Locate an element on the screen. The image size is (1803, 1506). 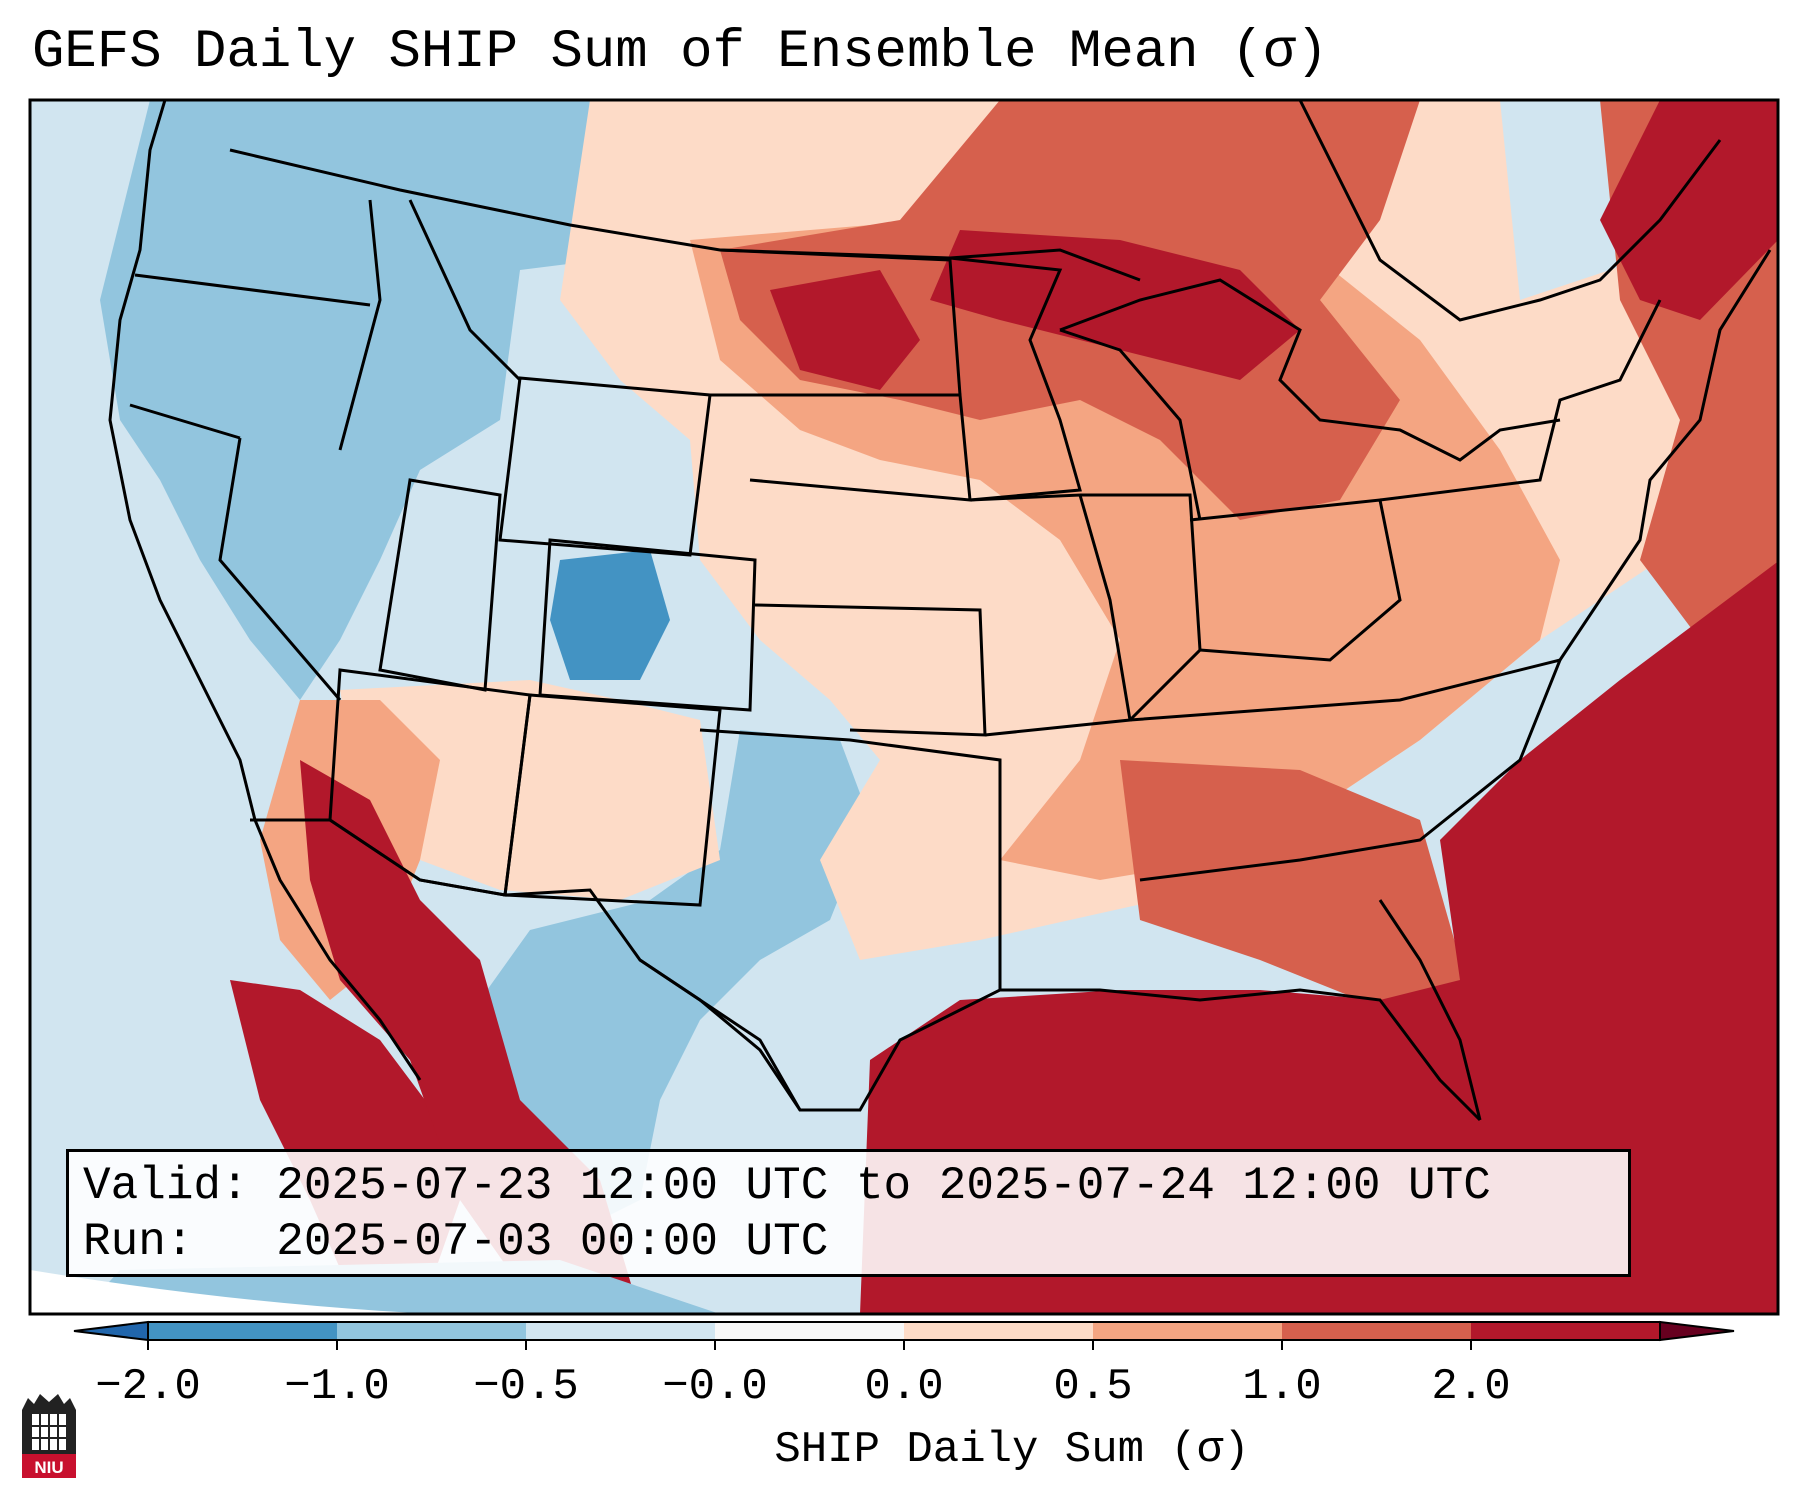
colorbar-tick-label: 2.0 is located at coordinates (1471, 1387).